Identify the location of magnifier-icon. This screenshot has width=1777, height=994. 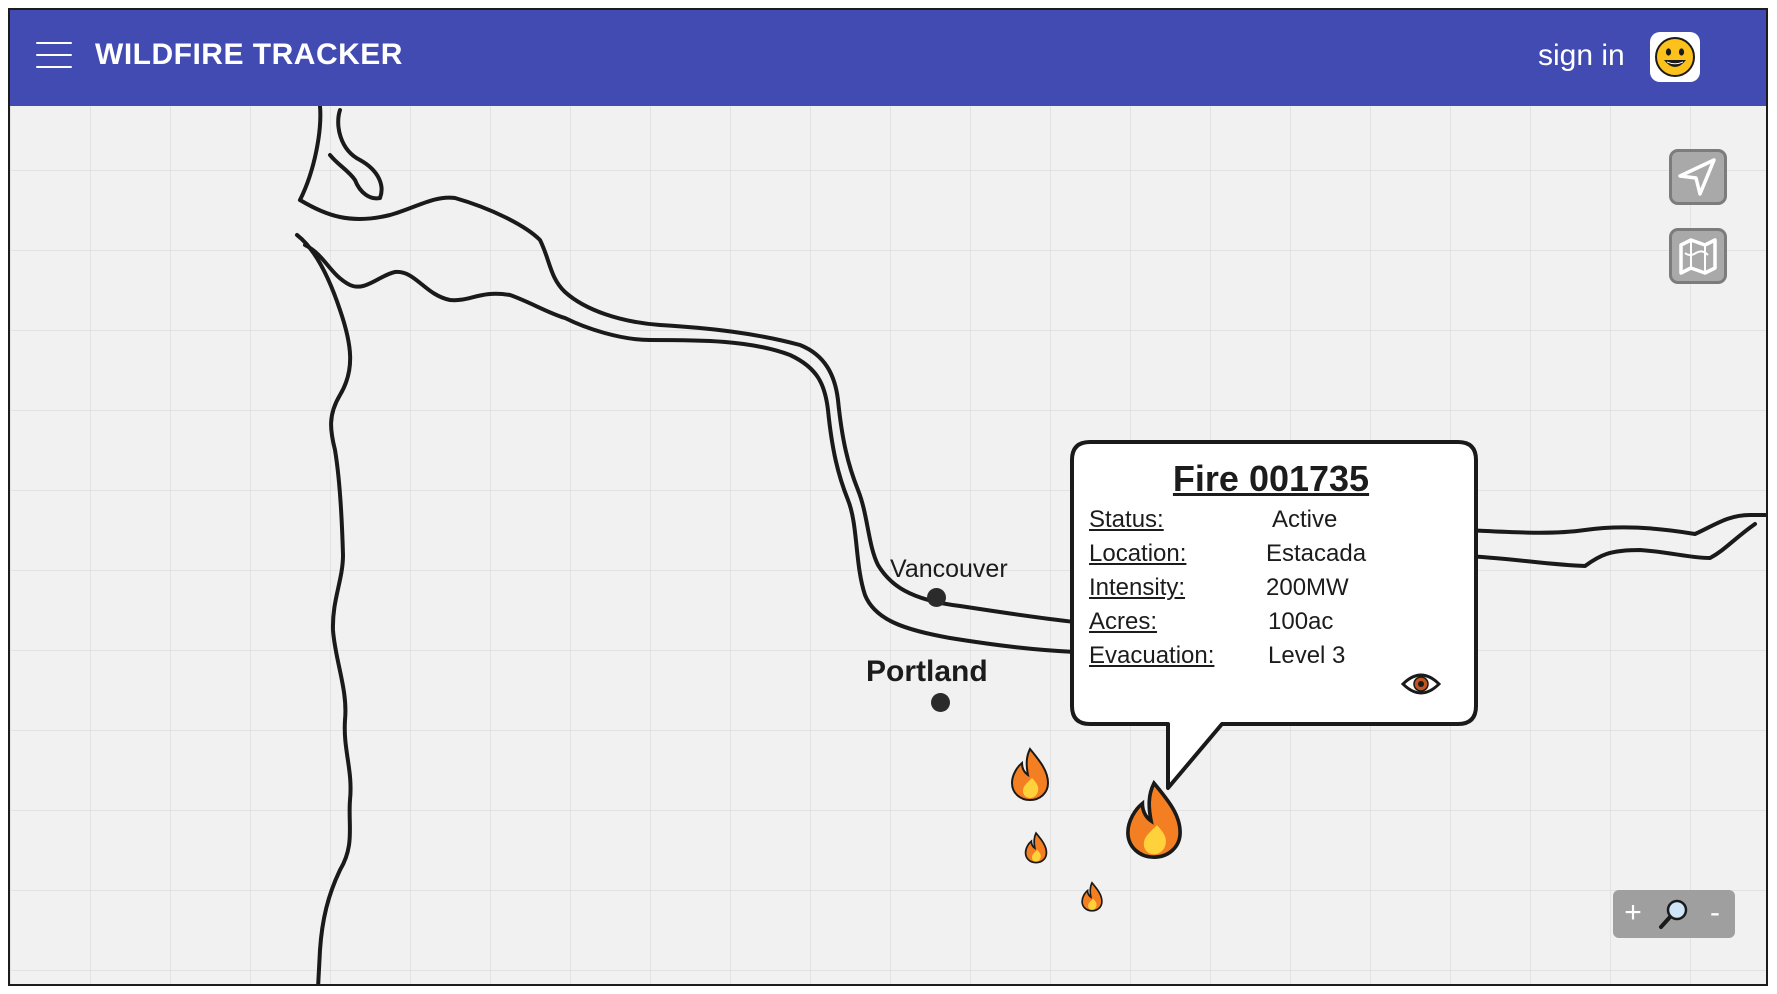
(1673, 914).